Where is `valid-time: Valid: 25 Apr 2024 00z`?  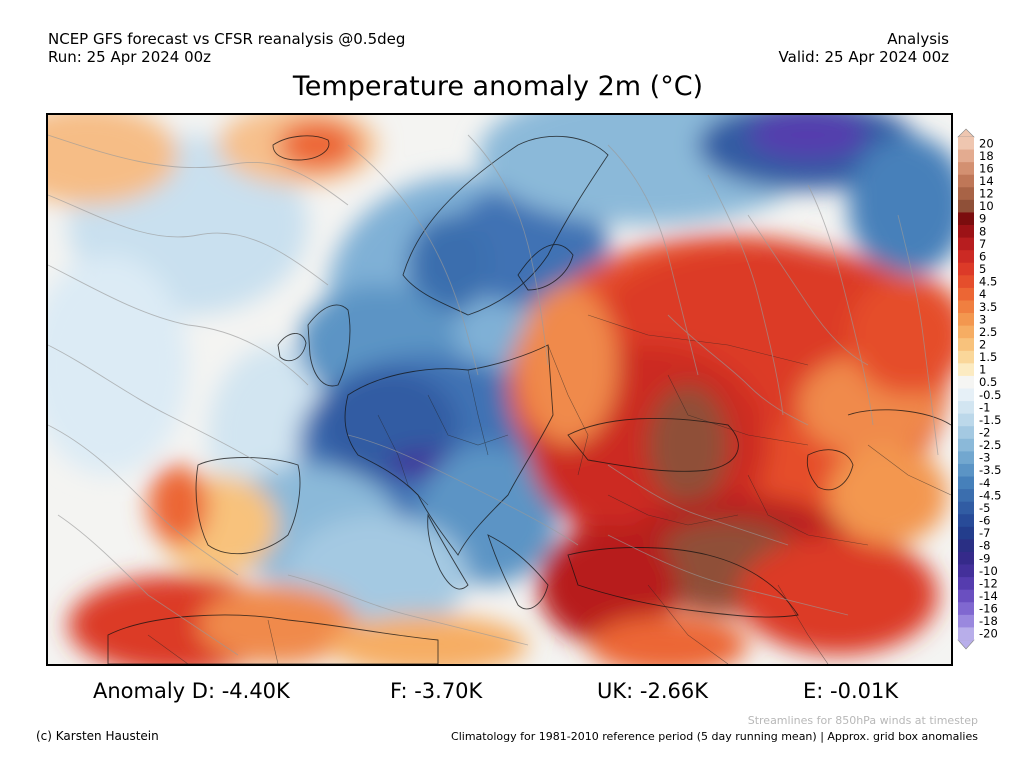 valid-time: Valid: 25 Apr 2024 00z is located at coordinates (863, 57).